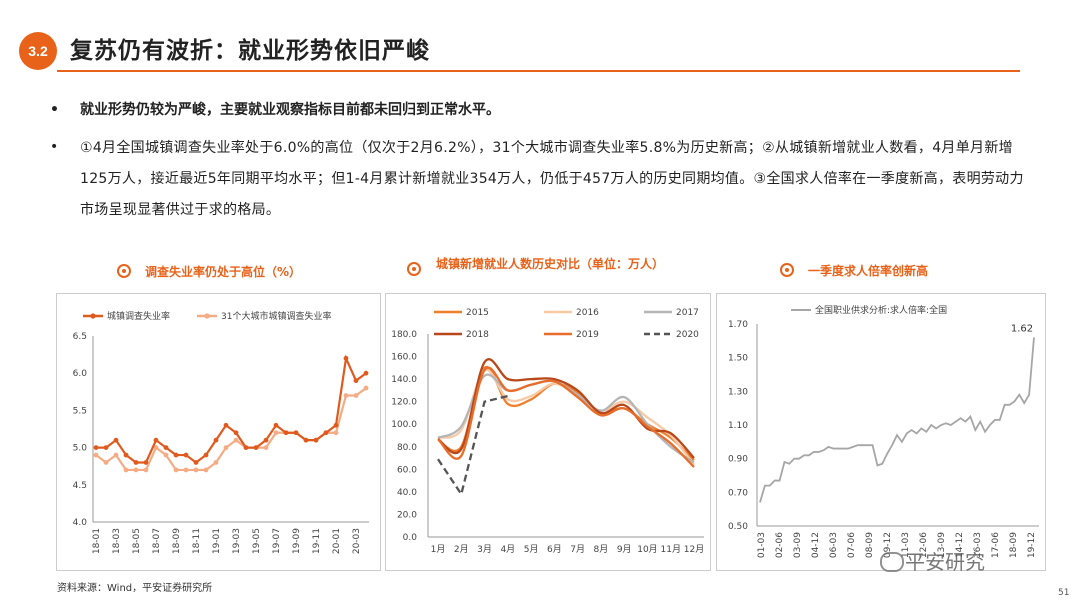 Image resolution: width=1080 pixels, height=608 pixels. Describe the element at coordinates (217, 541) in the screenshot. I see `x-tick-label: 19-01` at that location.